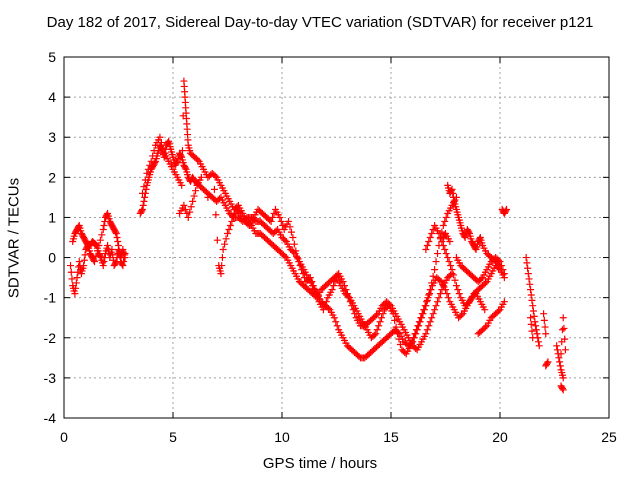  I want to click on y-tick-label: -1, so click(50, 298).